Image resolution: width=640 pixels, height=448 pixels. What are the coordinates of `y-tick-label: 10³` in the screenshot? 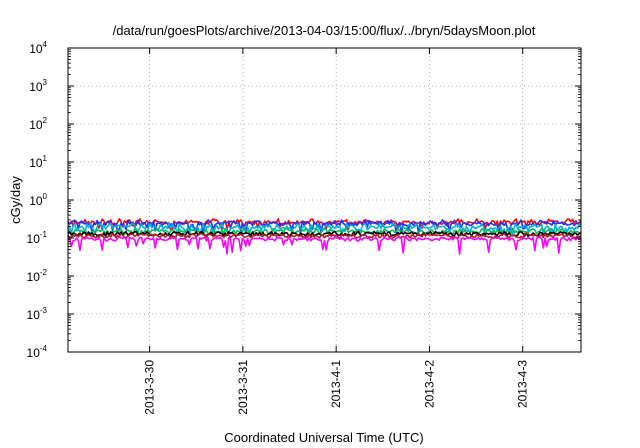 It's located at (38, 86).